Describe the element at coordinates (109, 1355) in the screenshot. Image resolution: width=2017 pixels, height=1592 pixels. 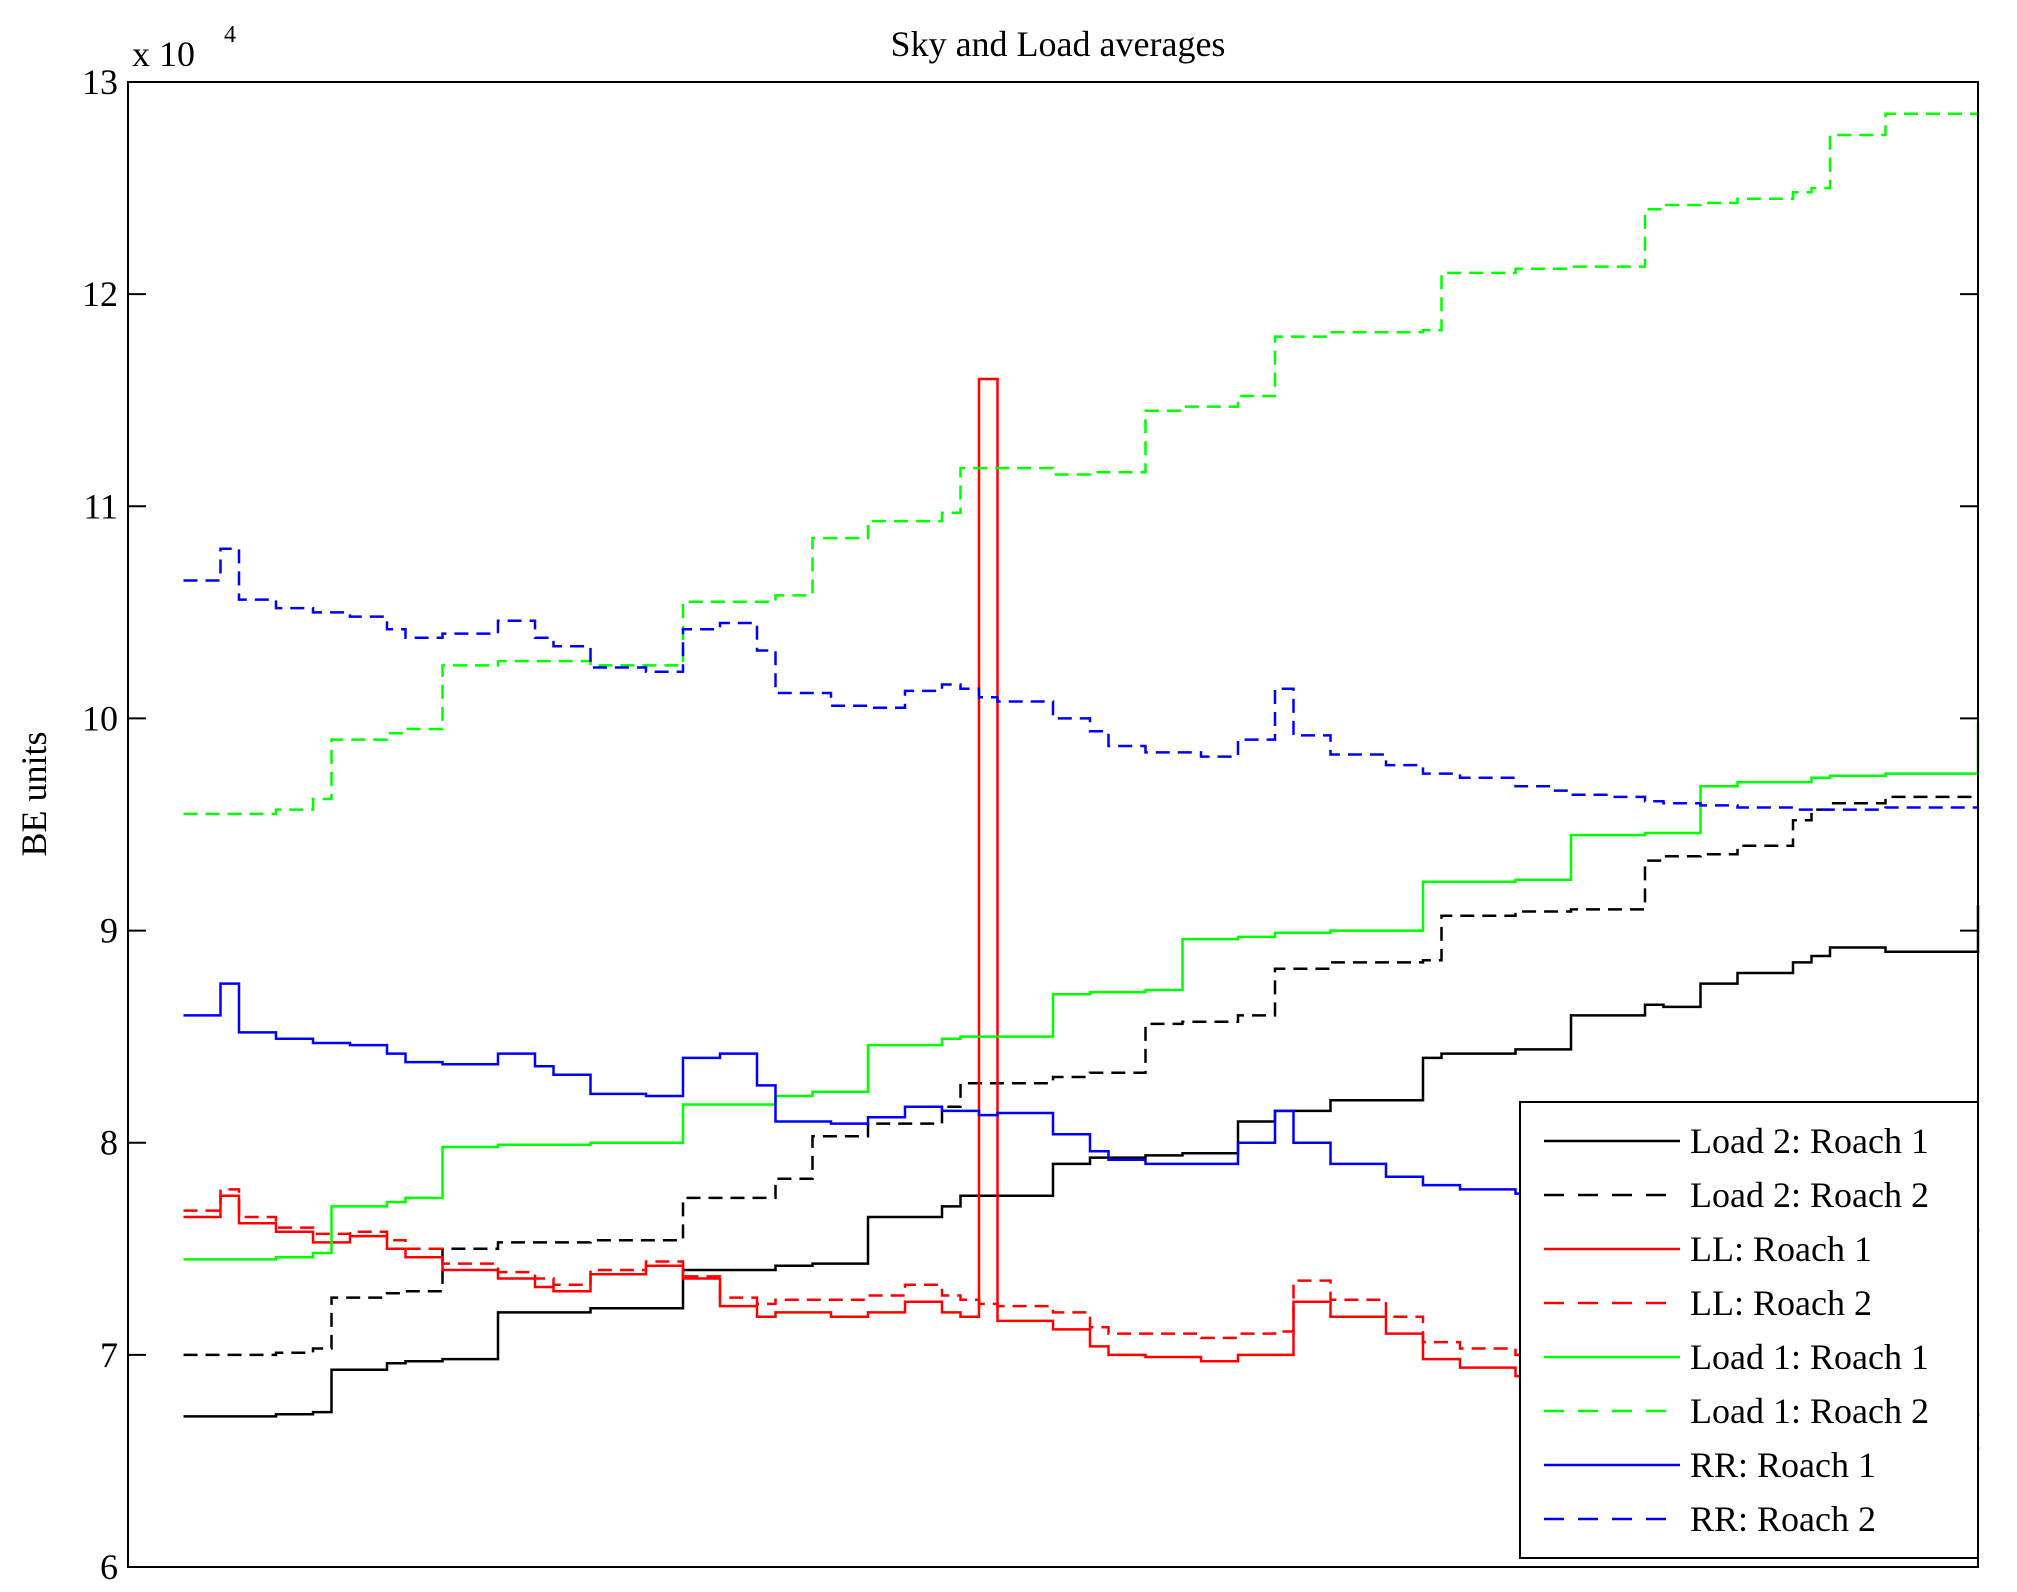
I see `y-tick-label: 7` at that location.